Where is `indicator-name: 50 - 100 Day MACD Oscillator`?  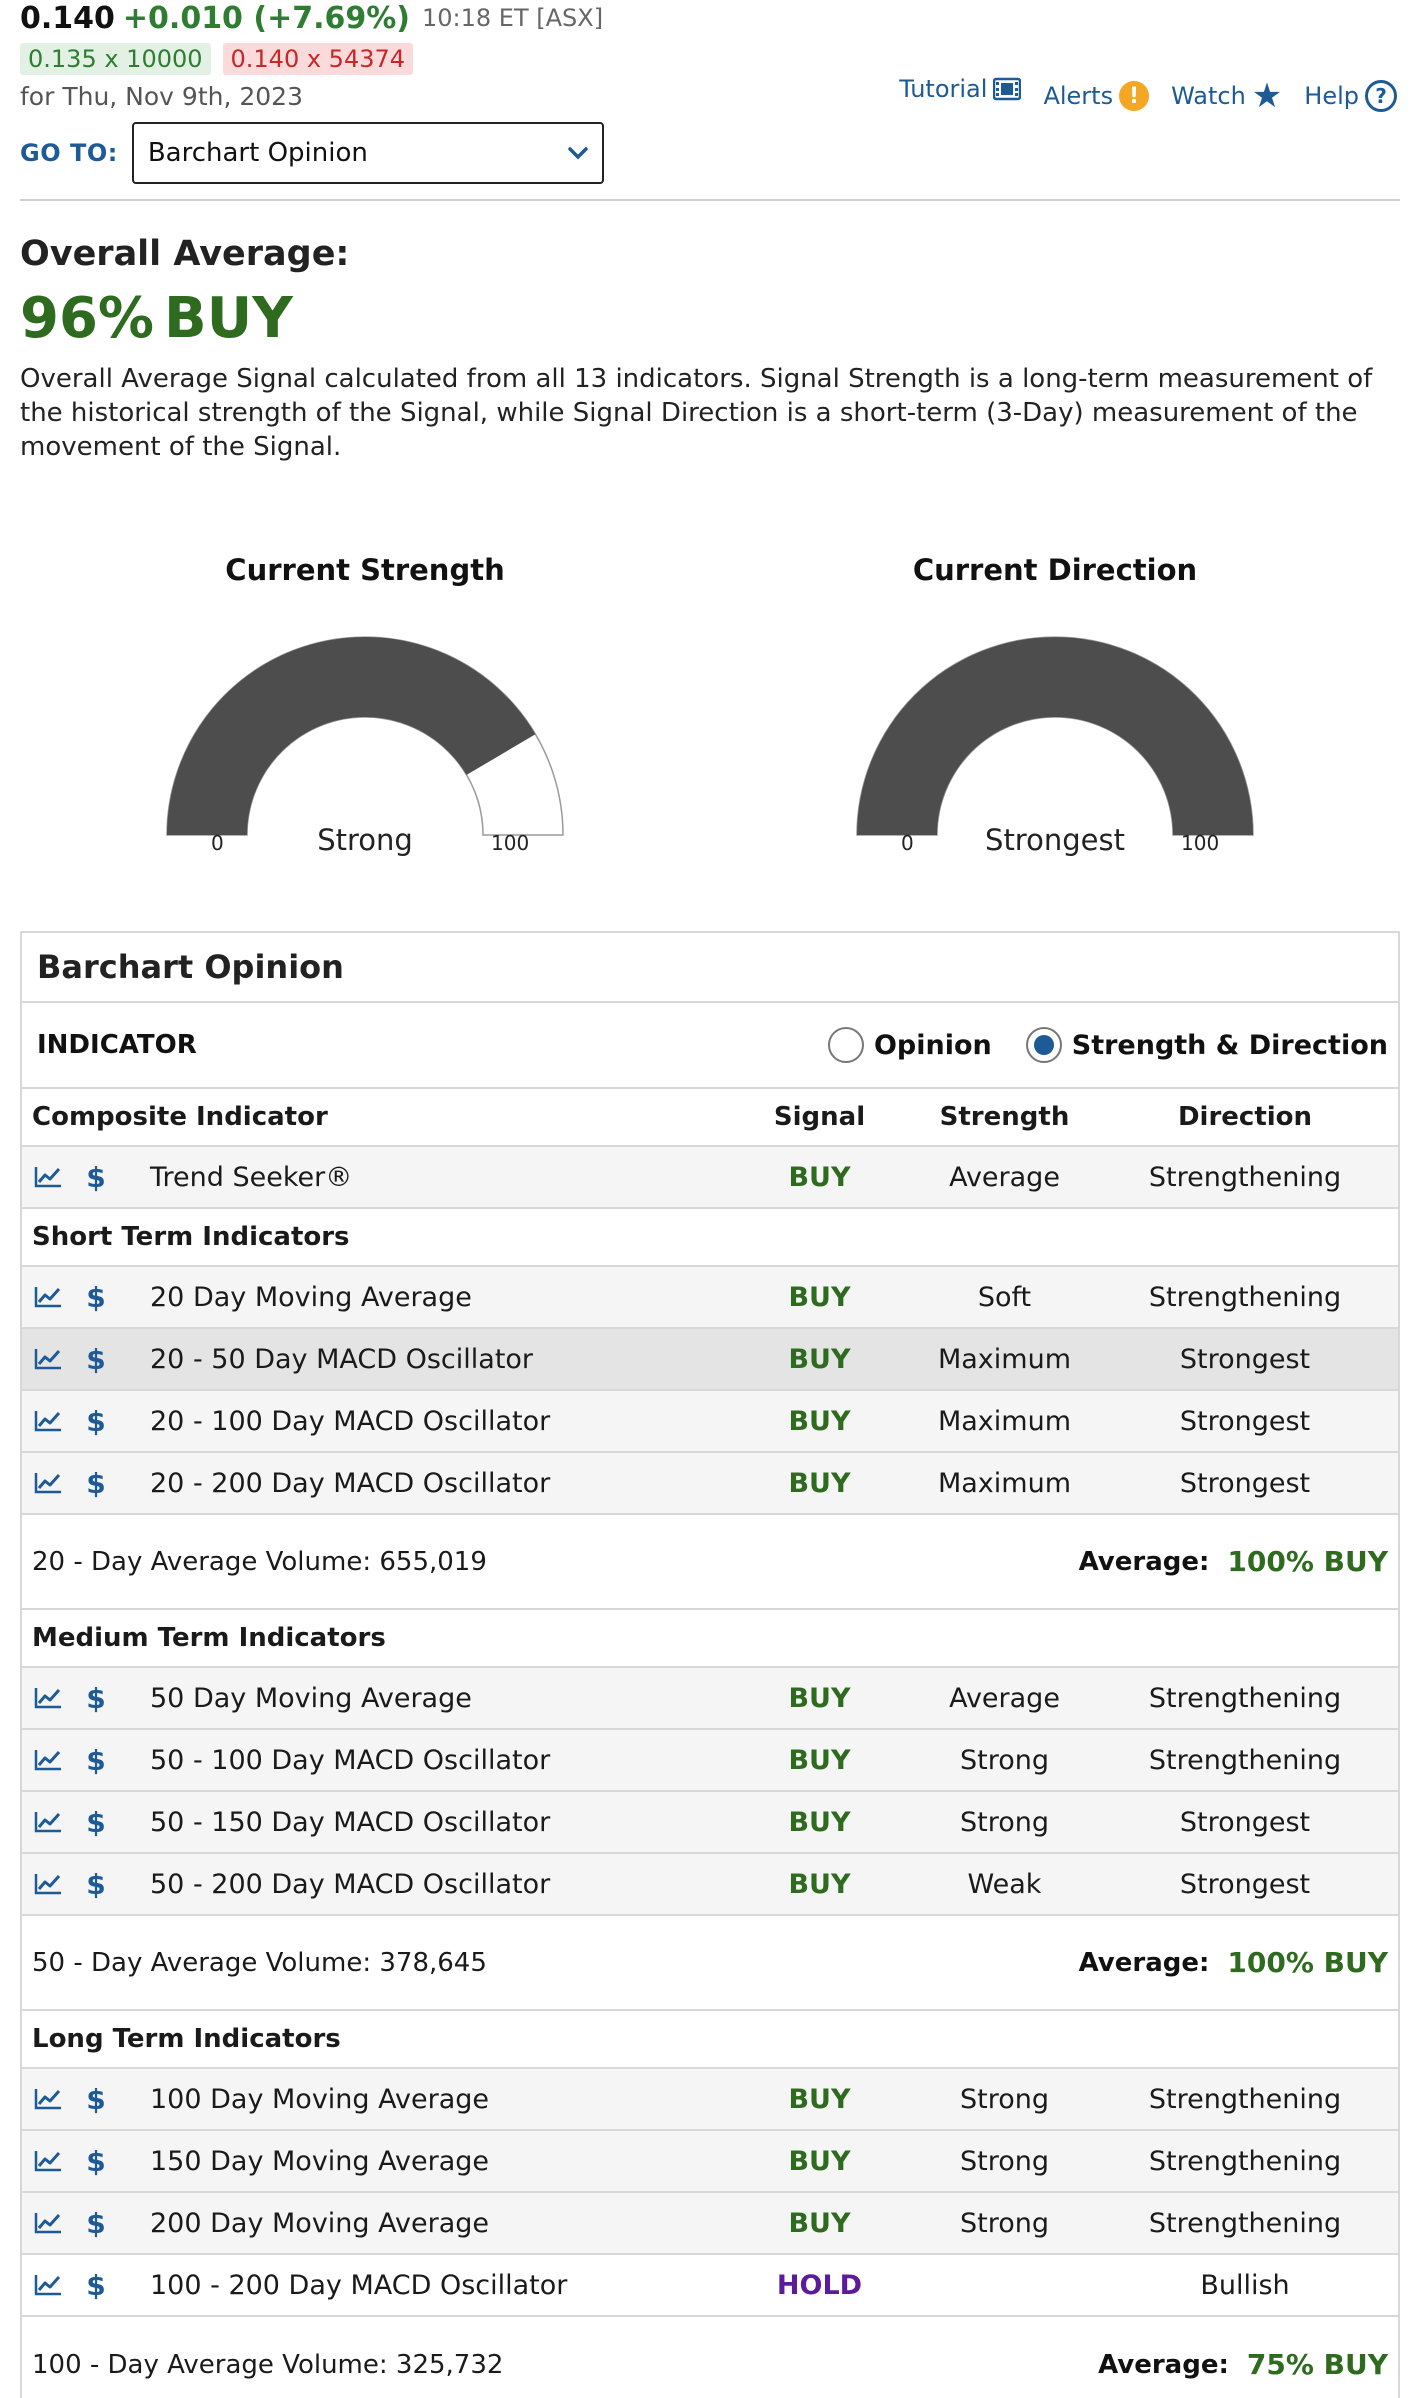
indicator-name: 50 - 100 Day MACD Oscillator is located at coordinates (350, 1760).